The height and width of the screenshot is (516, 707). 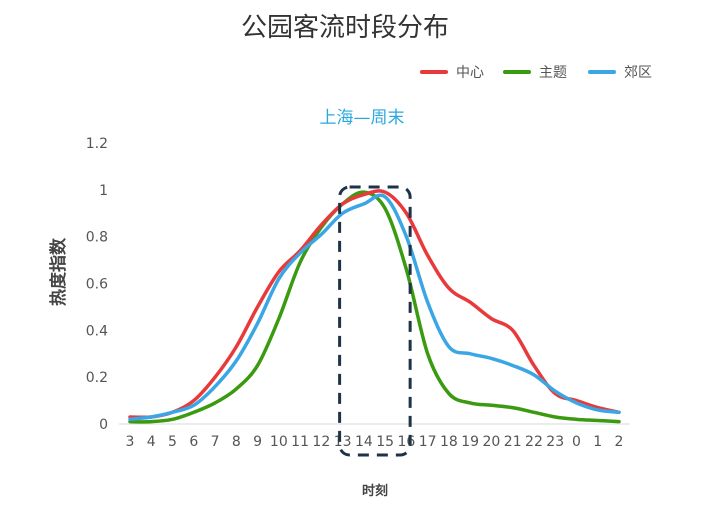 What do you see at coordinates (470, 73) in the screenshot?
I see `legend-label-0: 中心` at bounding box center [470, 73].